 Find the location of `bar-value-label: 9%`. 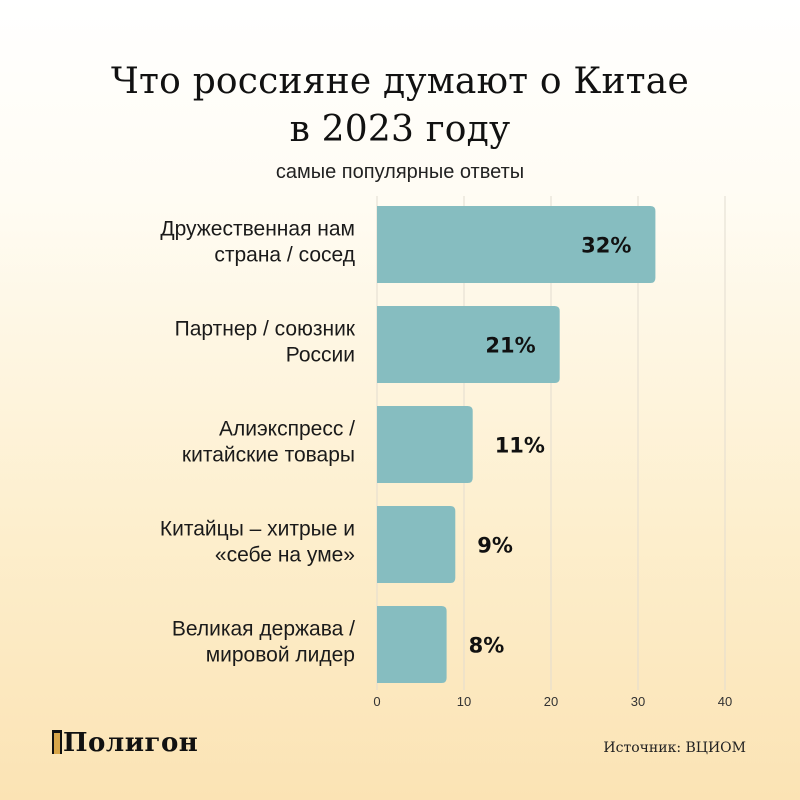

bar-value-label: 9% is located at coordinates (495, 546).